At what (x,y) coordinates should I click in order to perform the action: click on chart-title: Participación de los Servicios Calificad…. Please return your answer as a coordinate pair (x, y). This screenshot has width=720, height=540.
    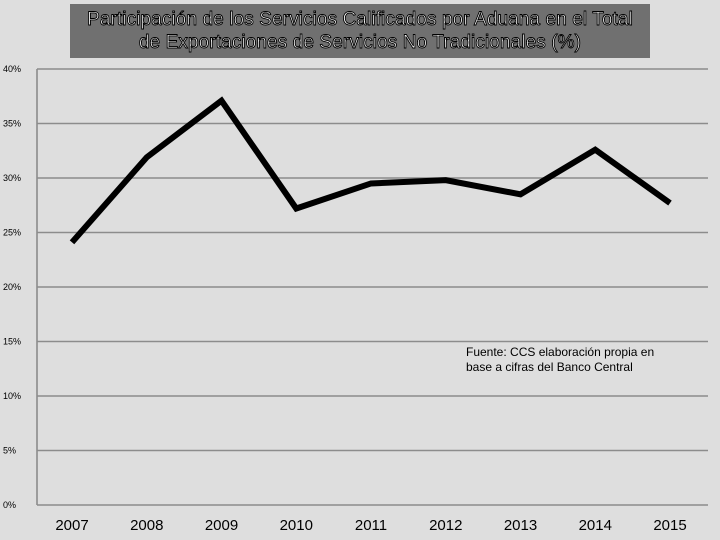
    Looking at the image, I should click on (360, 31).